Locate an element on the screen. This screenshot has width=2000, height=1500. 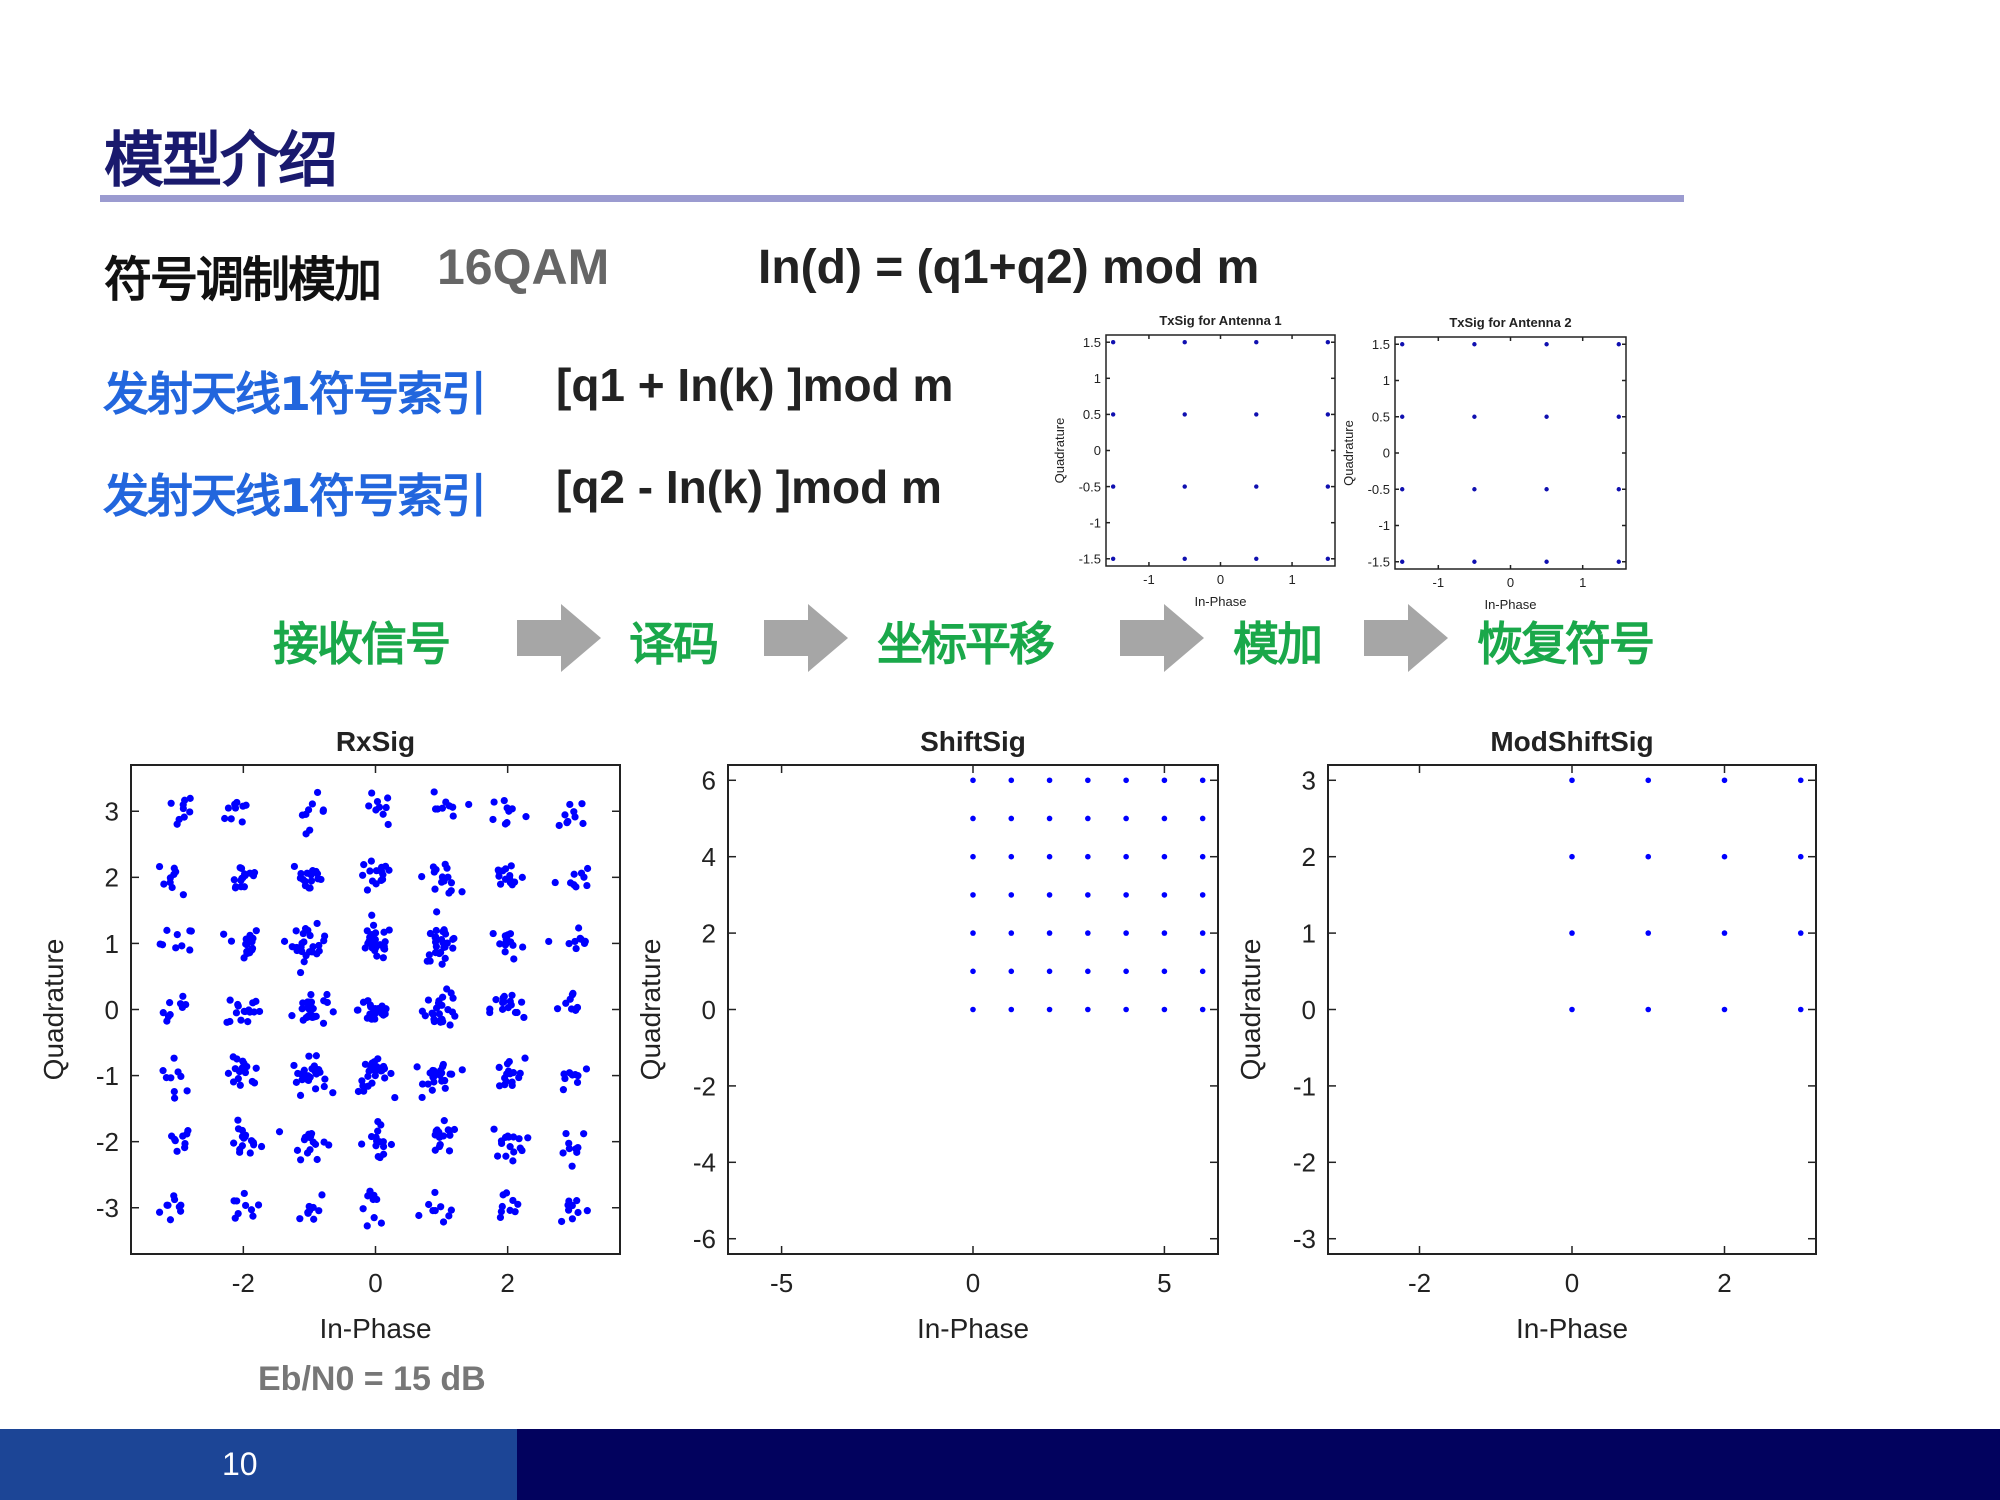
chart-title: TxSig for Antenna 1 is located at coordinates (1220, 320).